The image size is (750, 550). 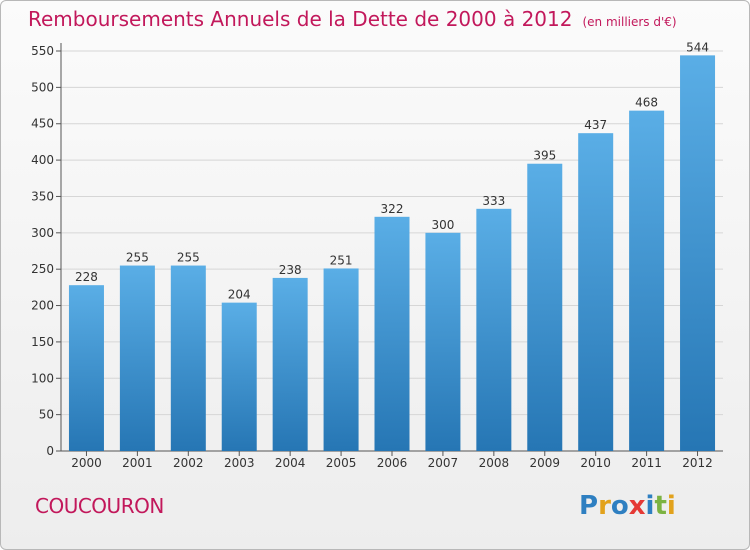 I want to click on y-tick-label: 200, so click(x=42, y=306).